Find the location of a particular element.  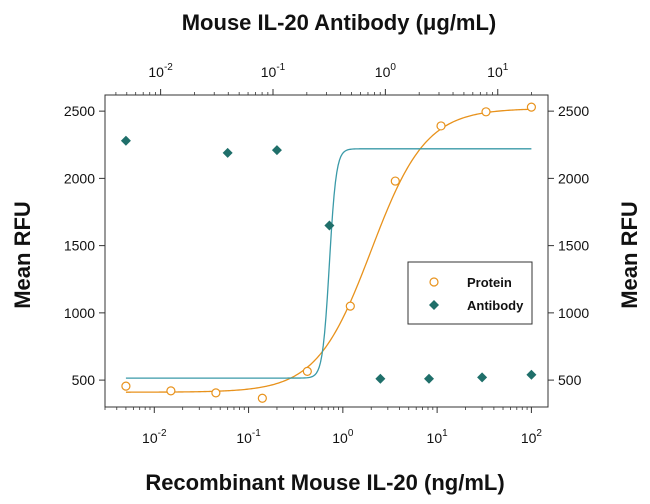

legend-box is located at coordinates (470, 293).